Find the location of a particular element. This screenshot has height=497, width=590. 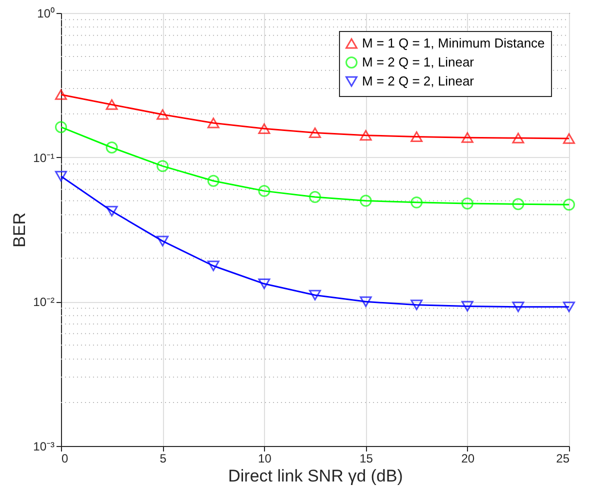

y-tick-label: 10⁻³ is located at coordinates (44, 447).